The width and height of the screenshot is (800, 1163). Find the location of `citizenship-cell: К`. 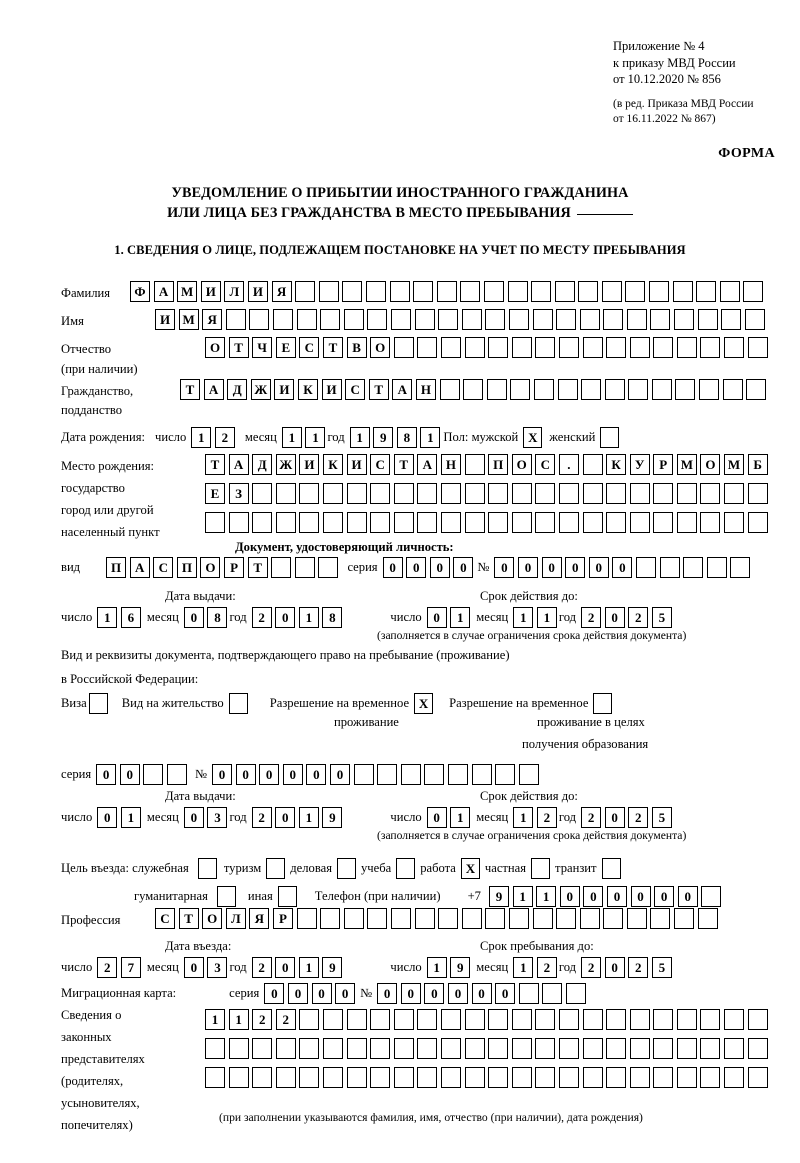

citizenship-cell: К is located at coordinates (307, 389).